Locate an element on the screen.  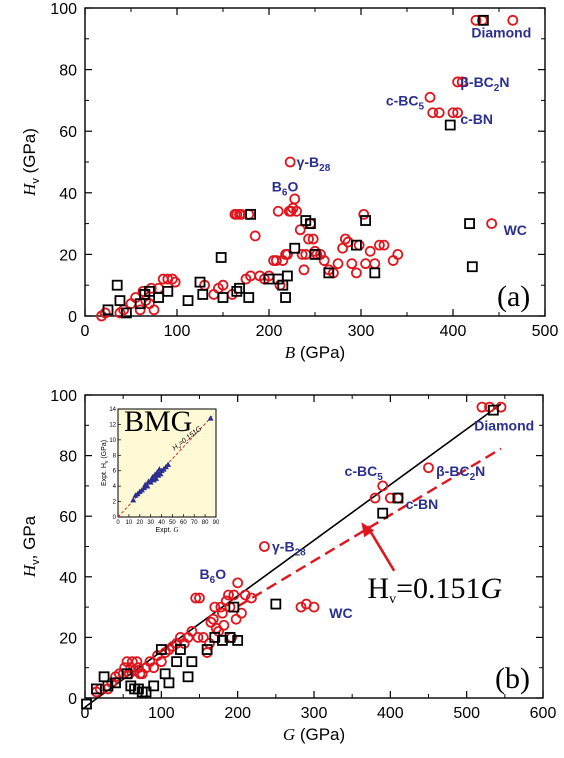
y-tick-label: 0 is located at coordinates (72, 699).